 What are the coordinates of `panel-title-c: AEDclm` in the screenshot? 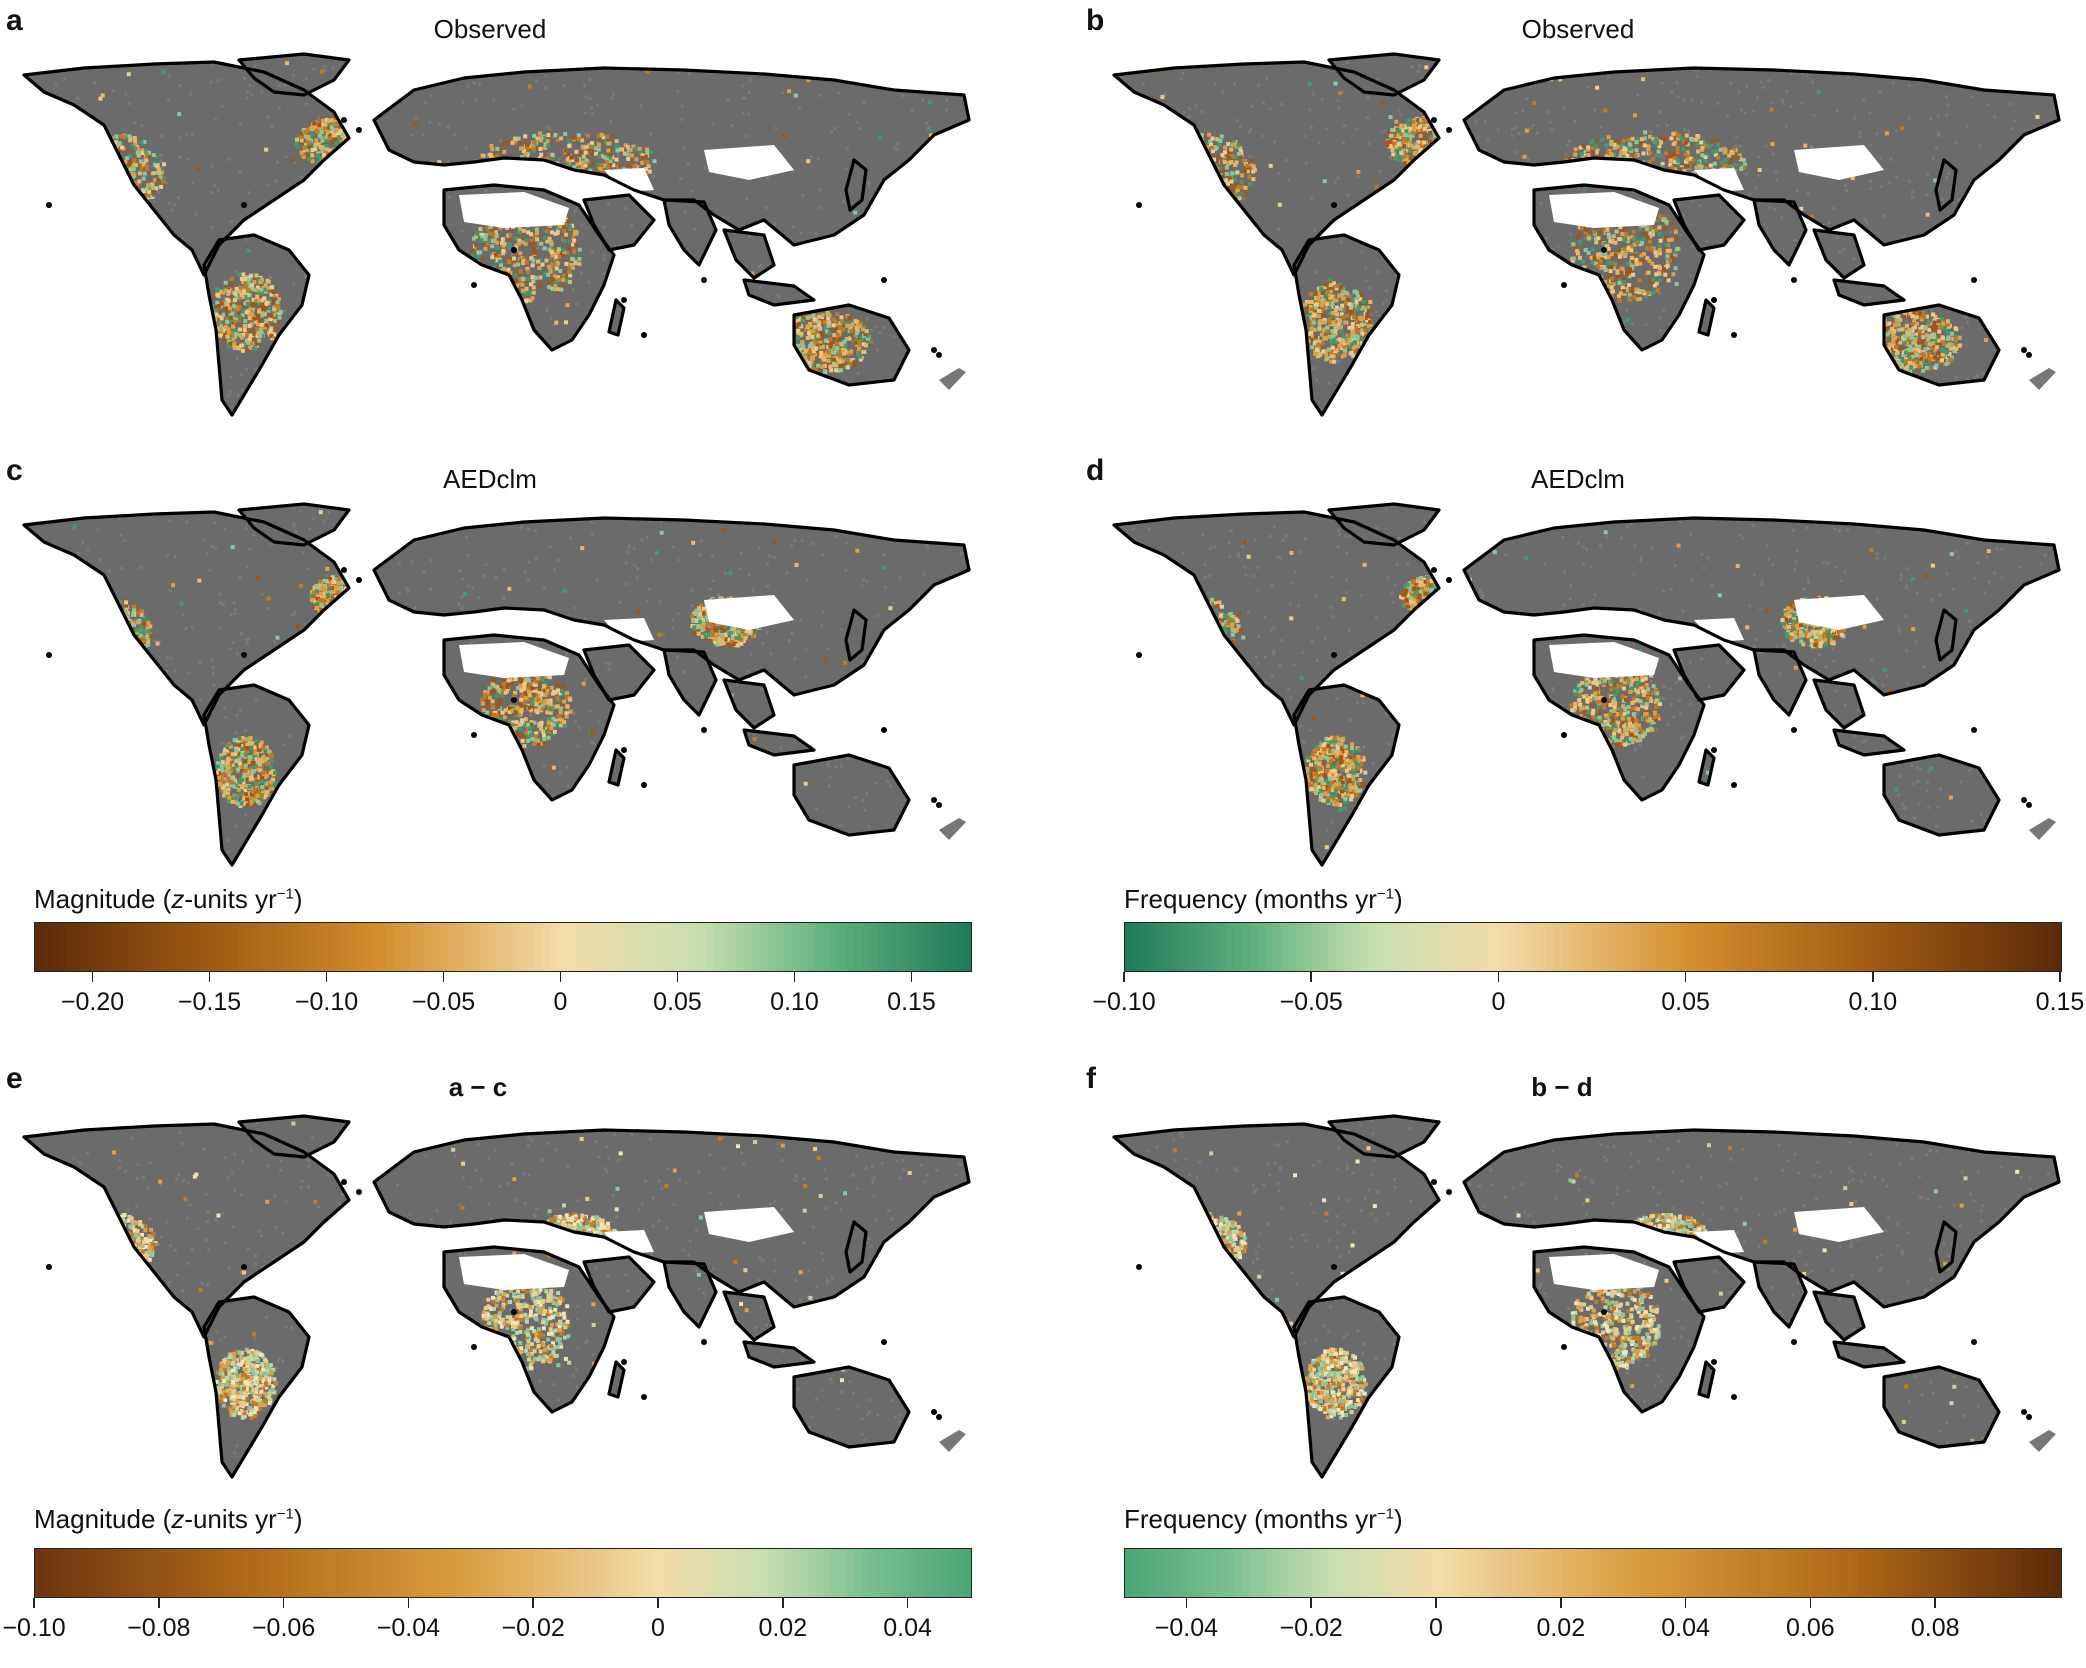 It's located at (490, 479).